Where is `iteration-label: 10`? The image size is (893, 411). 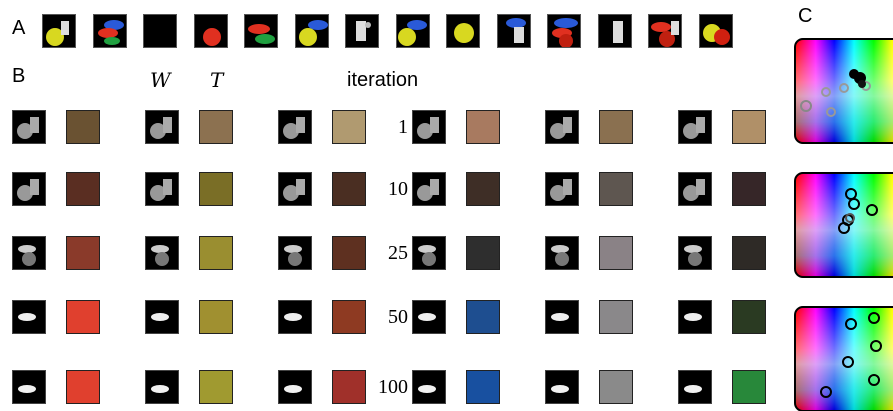
iteration-label: 10 is located at coordinates (398, 189).